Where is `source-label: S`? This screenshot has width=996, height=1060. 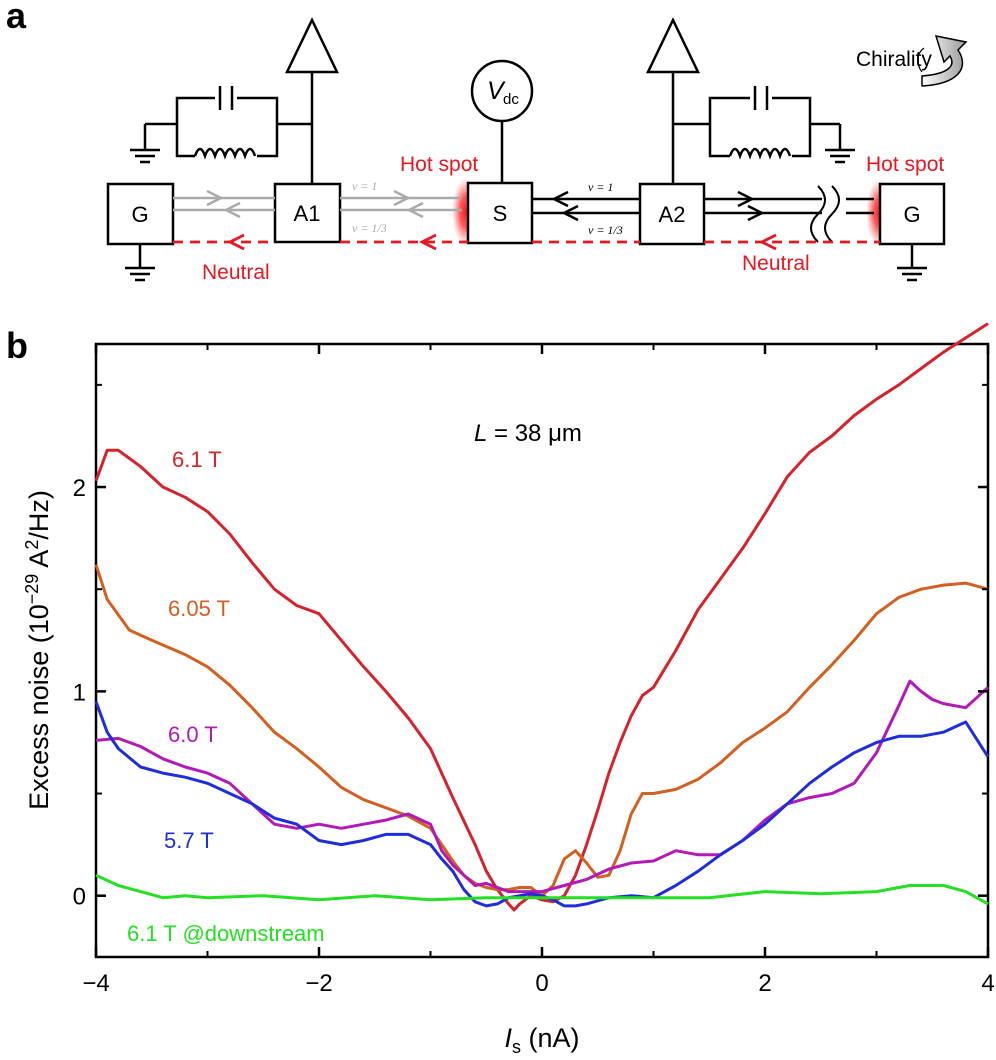 source-label: S is located at coordinates (500, 213).